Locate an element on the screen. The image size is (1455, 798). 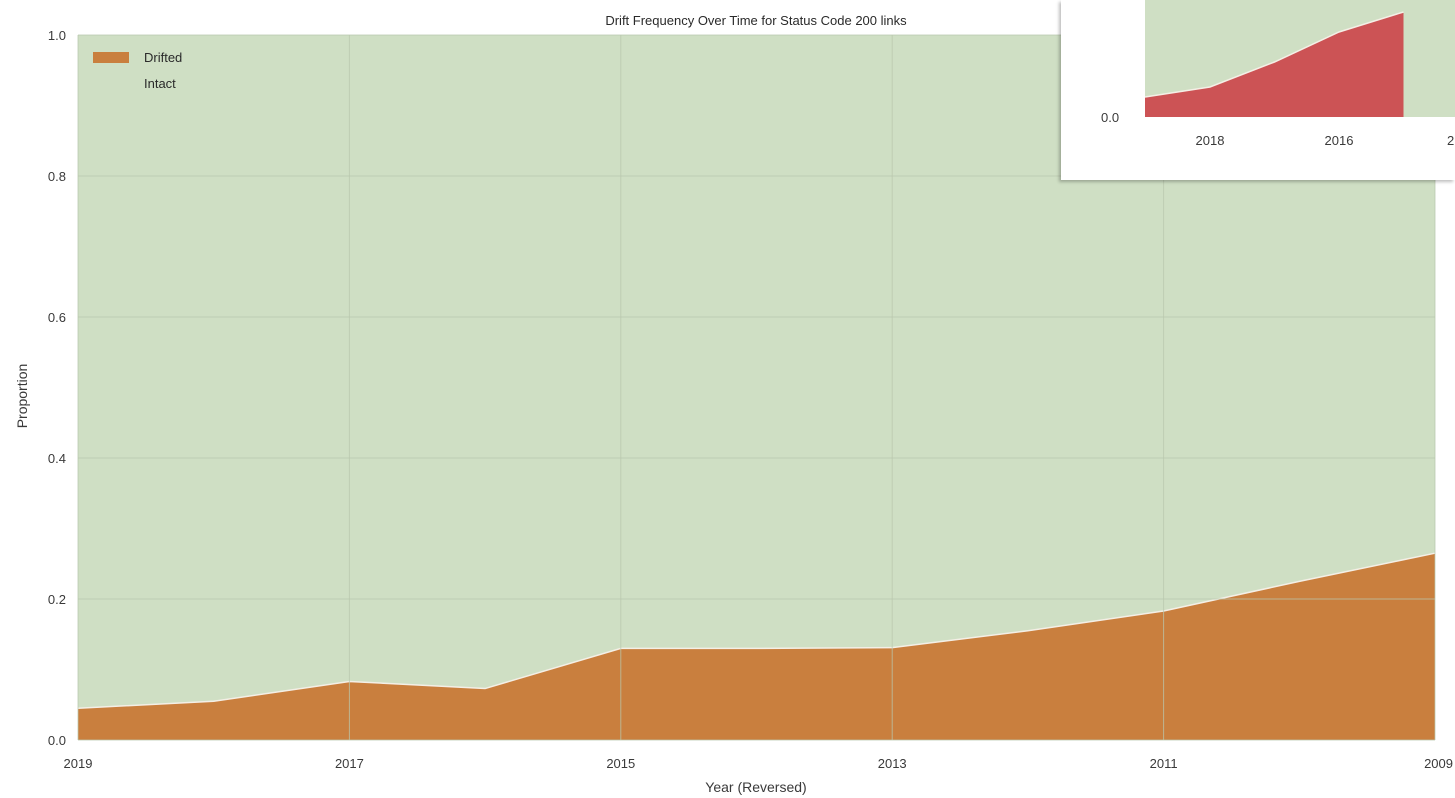
inset-y-tick-label: 0.0 is located at coordinates (1110, 117).